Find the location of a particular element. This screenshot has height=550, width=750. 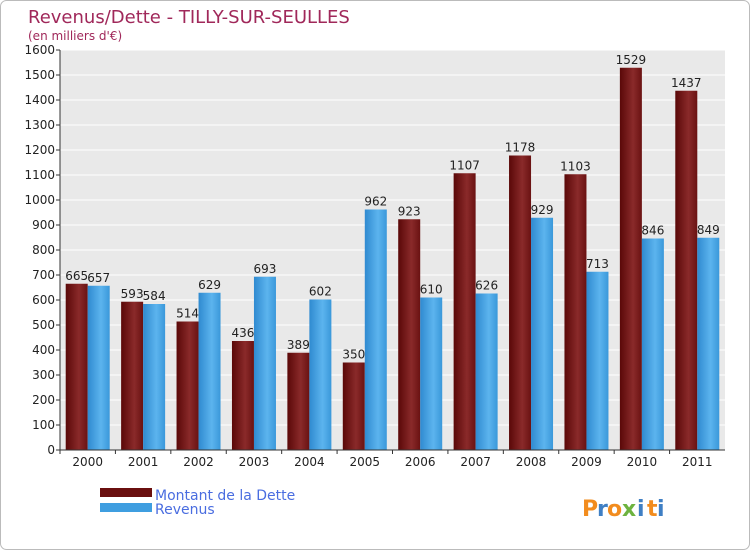

y-tick-label: 1000 is located at coordinates (39, 200).